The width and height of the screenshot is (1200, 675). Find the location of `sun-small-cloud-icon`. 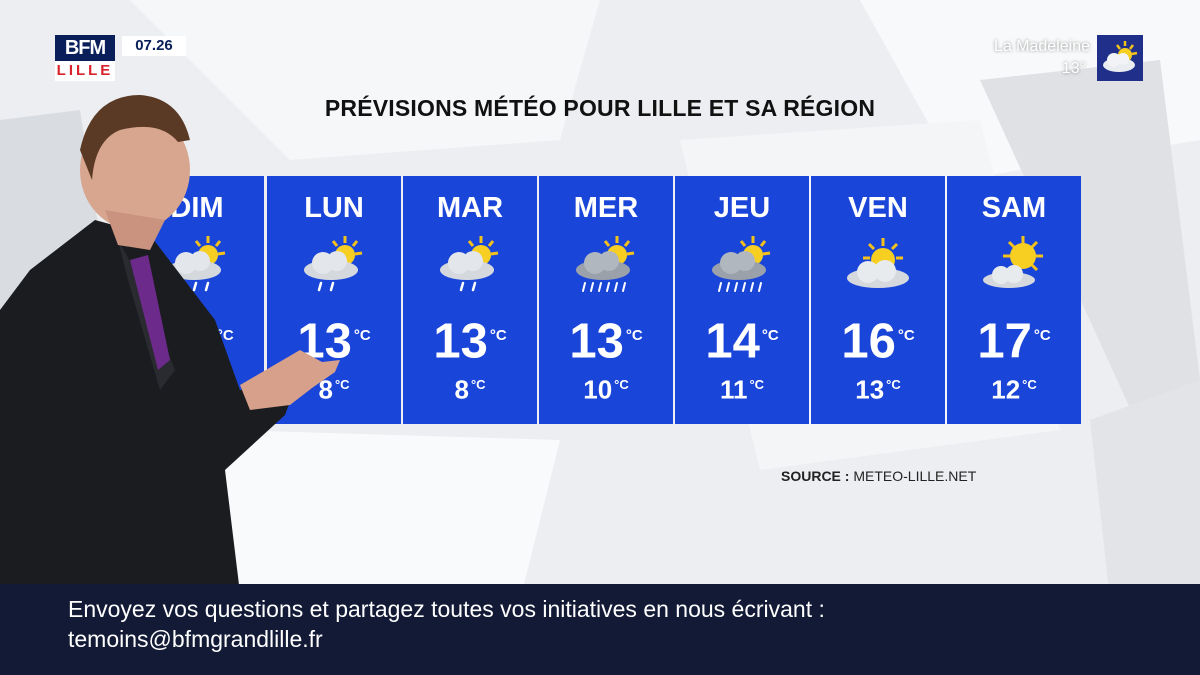

sun-small-cloud-icon is located at coordinates (1013, 262).